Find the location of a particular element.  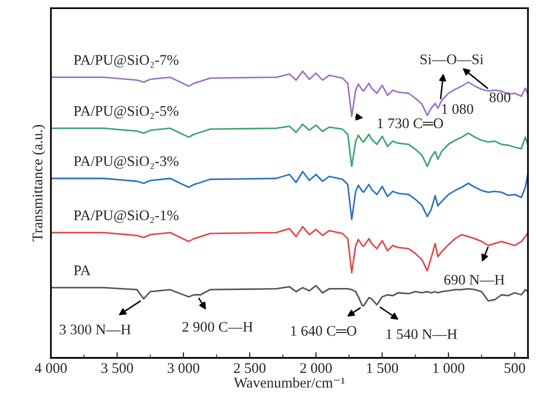

series-label: PA/PU@SiO₂-5% is located at coordinates (126, 112).